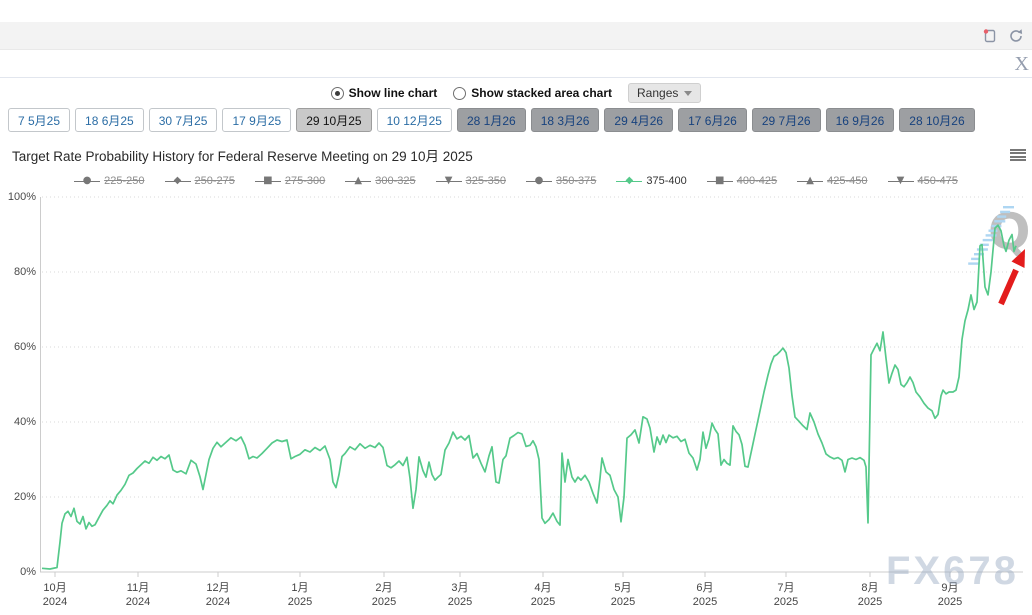  Describe the element at coordinates (1008, 287) in the screenshot. I see `red-arrow-shaft` at that location.